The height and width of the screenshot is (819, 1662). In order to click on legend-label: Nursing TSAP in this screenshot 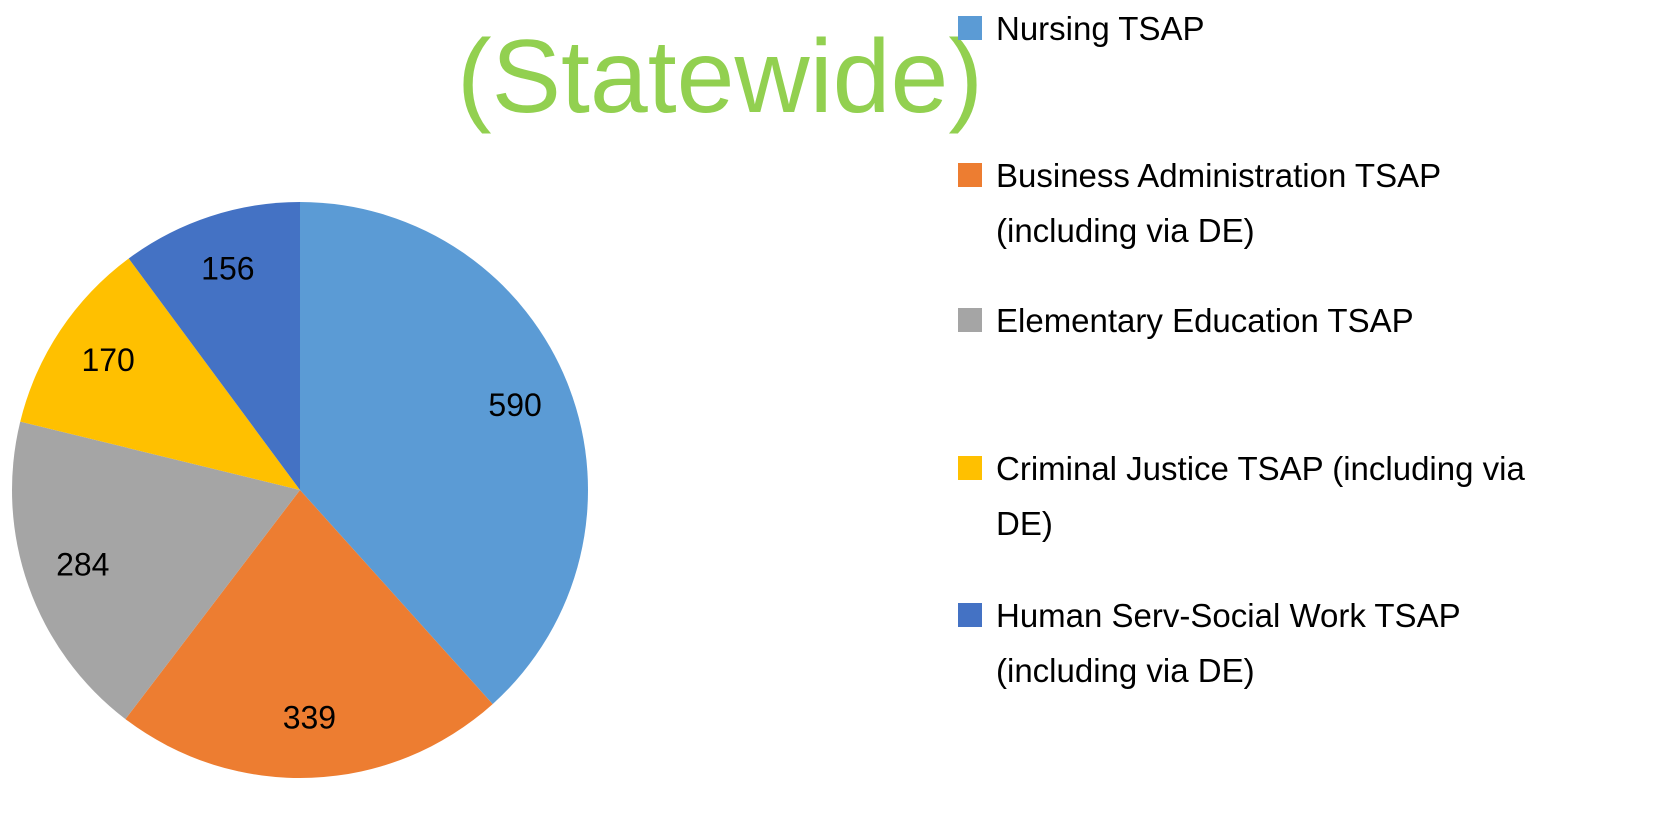, I will do `click(1100, 28)`.